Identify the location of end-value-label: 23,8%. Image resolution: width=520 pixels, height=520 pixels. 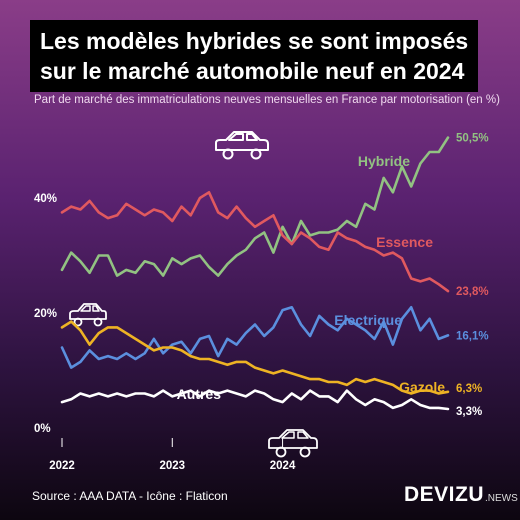
(472, 292).